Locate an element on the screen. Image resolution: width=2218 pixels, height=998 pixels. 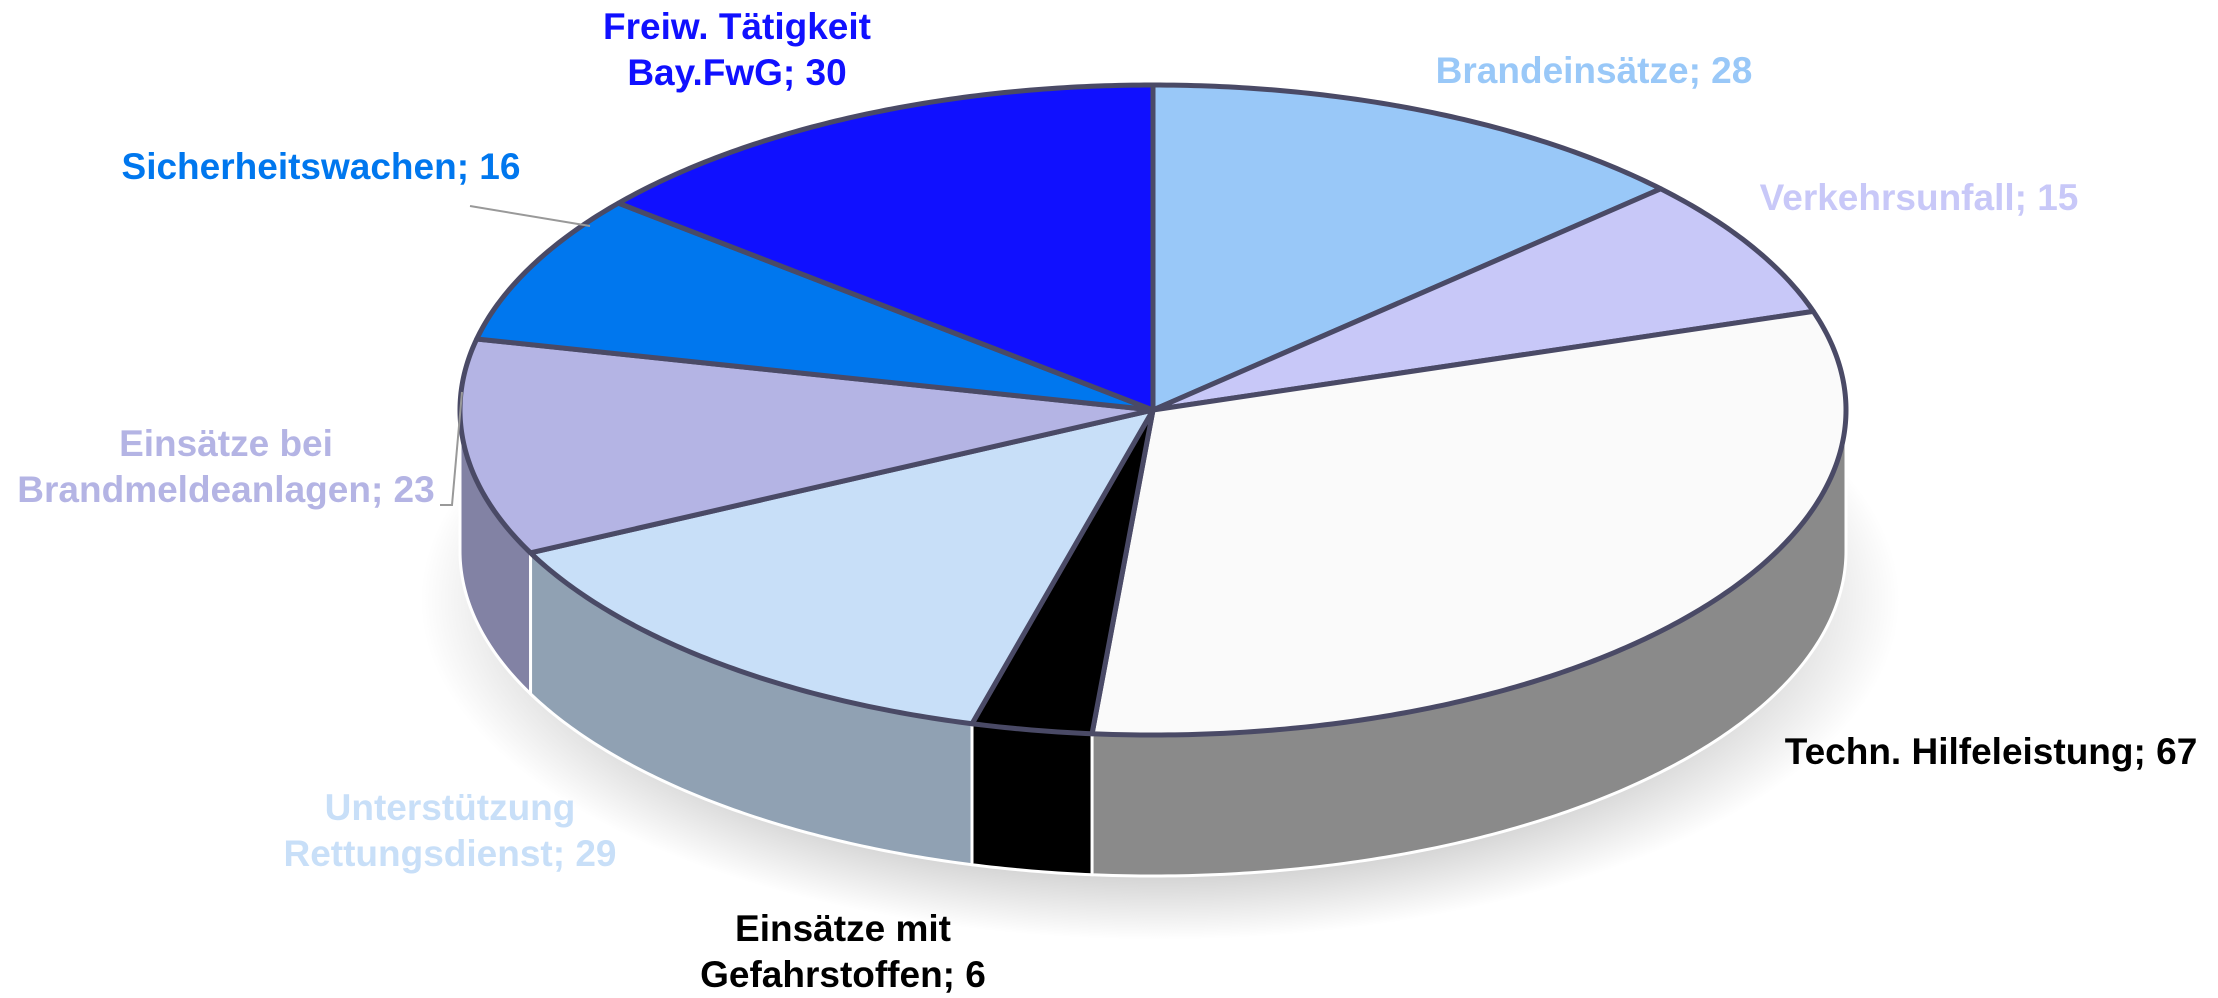
data-label: Unterstützung Rettungsdienst; 29 is located at coordinates (450, 830).